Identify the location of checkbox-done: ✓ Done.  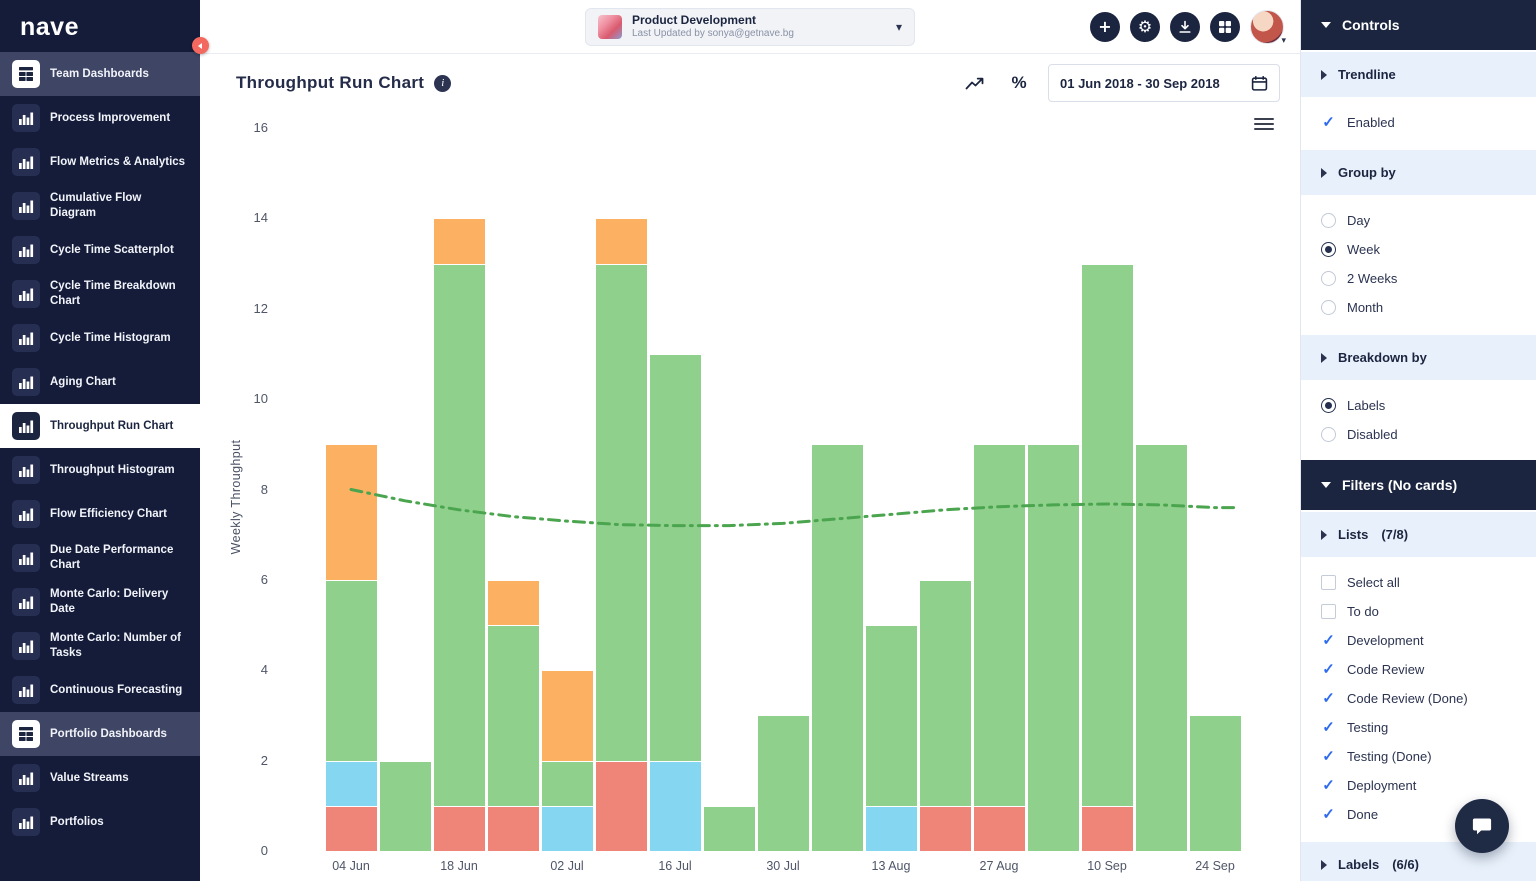
(1418, 814).